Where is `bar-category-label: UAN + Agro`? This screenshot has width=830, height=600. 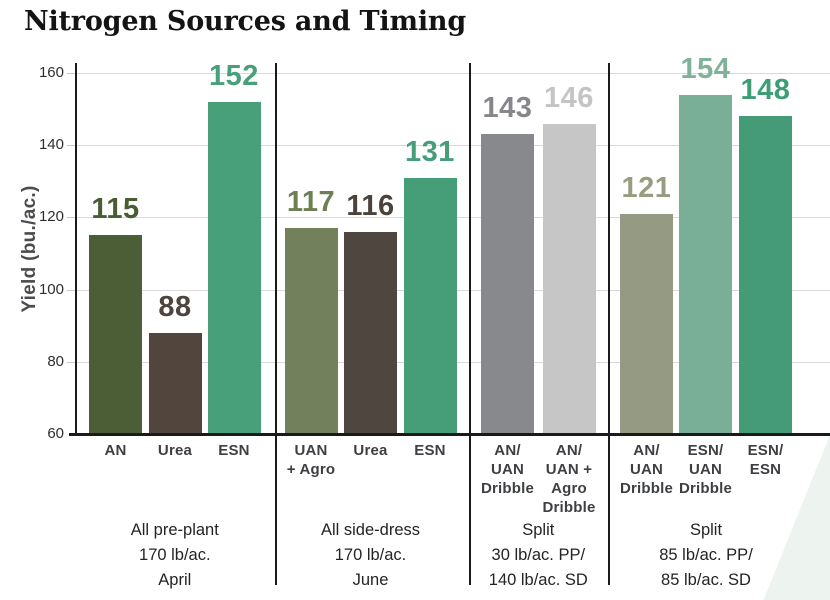
bar-category-label: UAN + Agro is located at coordinates (311, 460).